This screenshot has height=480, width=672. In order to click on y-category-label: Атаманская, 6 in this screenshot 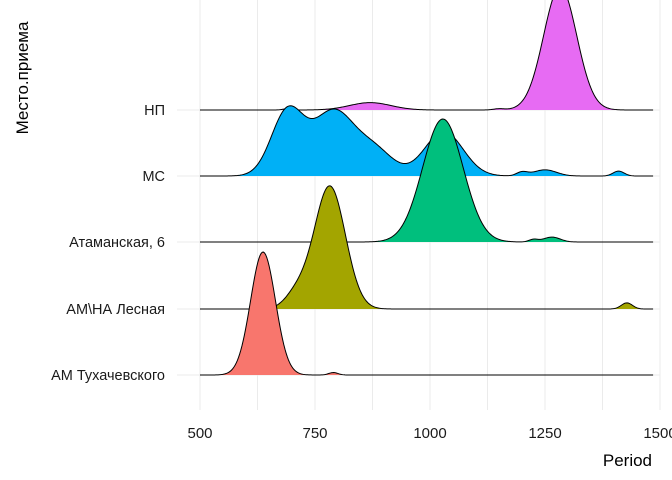, I will do `click(117, 243)`.